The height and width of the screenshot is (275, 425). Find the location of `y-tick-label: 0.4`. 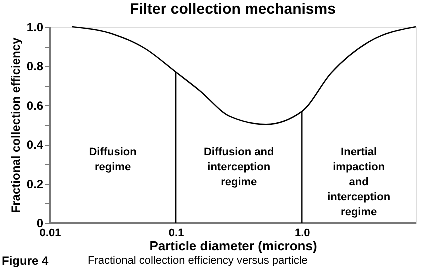

y-tick-label: 0.4 is located at coordinates (35, 145).